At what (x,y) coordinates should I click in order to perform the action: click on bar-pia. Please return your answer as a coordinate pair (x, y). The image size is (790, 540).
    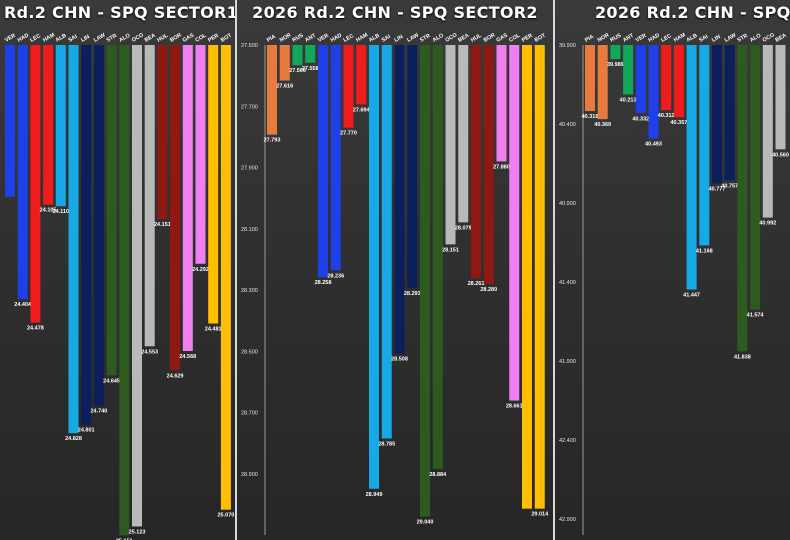
    Looking at the image, I should click on (272, 90).